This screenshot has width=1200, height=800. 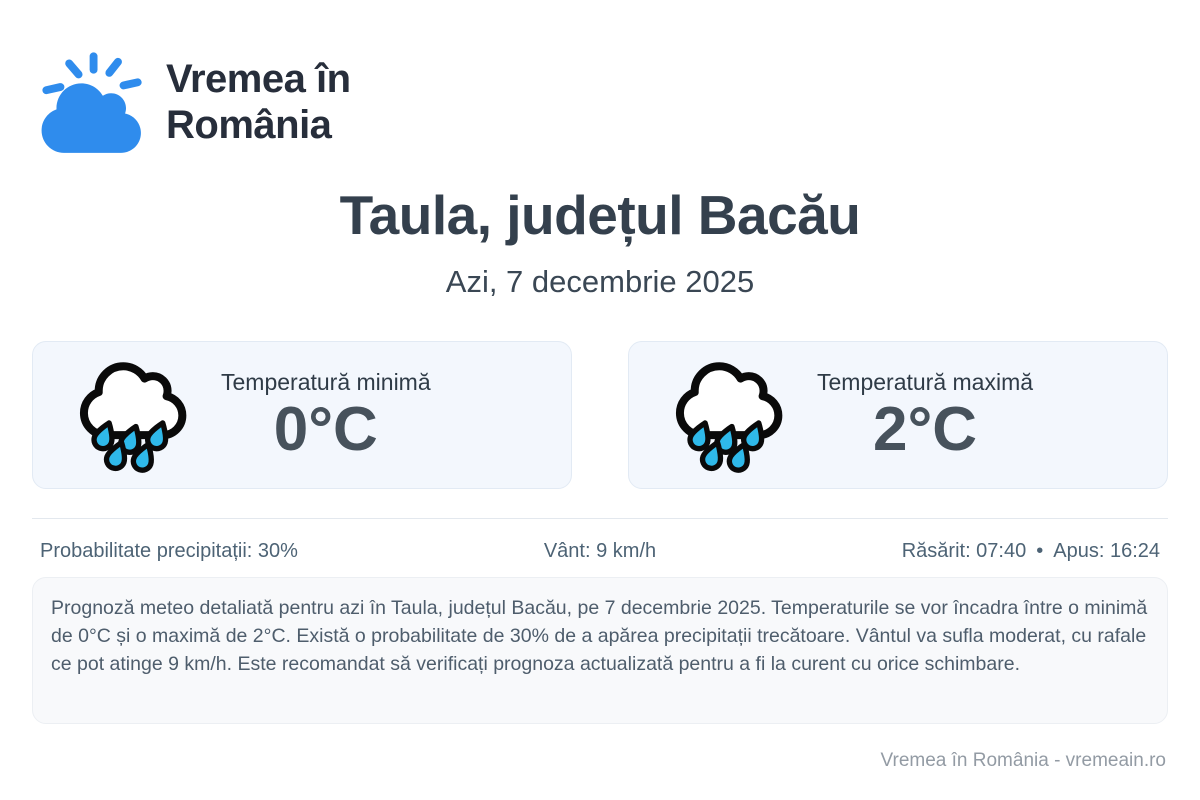 What do you see at coordinates (925, 382) in the screenshot?
I see `max-temperature-label: Temperatură maximă` at bounding box center [925, 382].